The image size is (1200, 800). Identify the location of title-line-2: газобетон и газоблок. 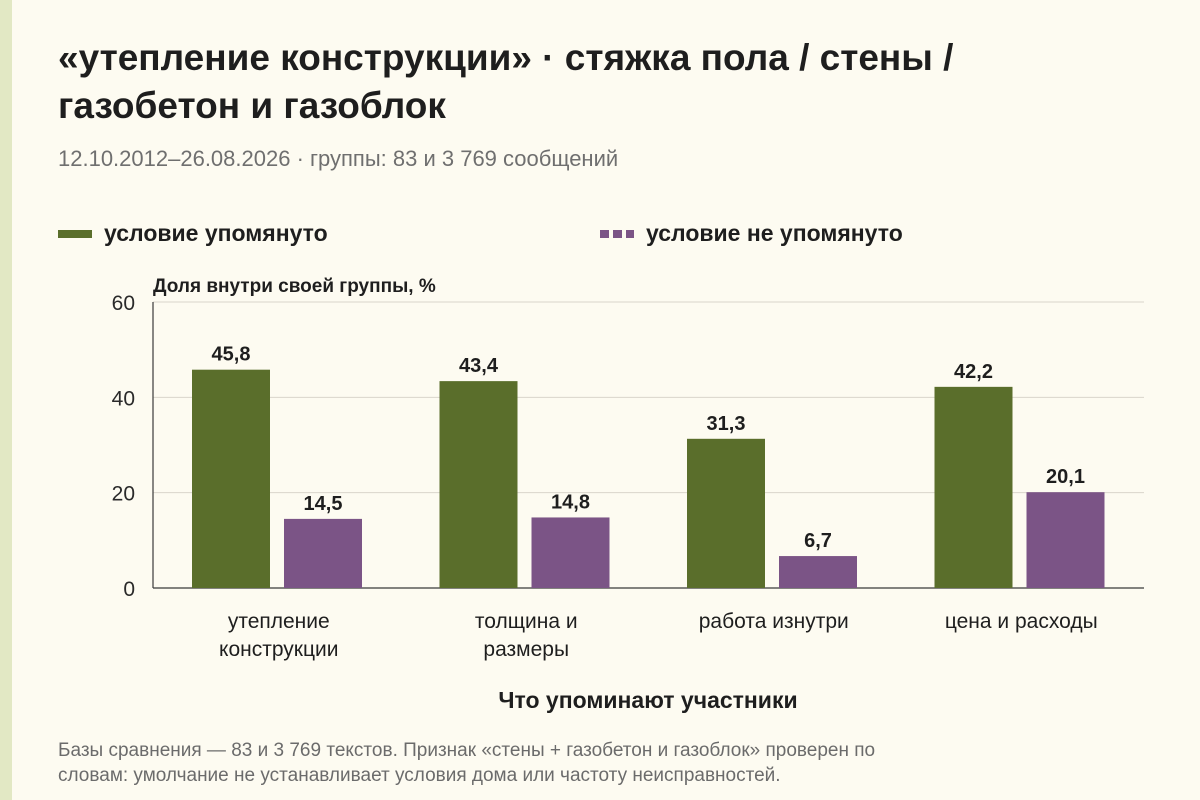
(252, 105).